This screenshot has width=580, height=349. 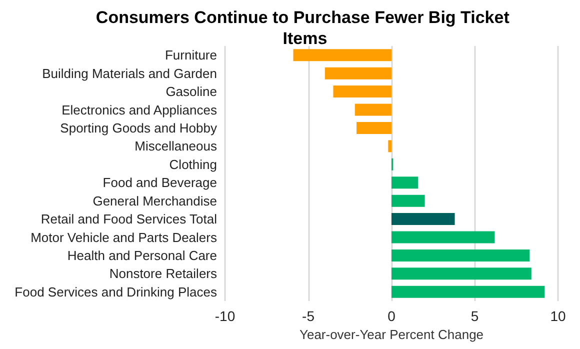 What do you see at coordinates (392, 316) in the screenshot?
I see `x-tick-label: 0` at bounding box center [392, 316].